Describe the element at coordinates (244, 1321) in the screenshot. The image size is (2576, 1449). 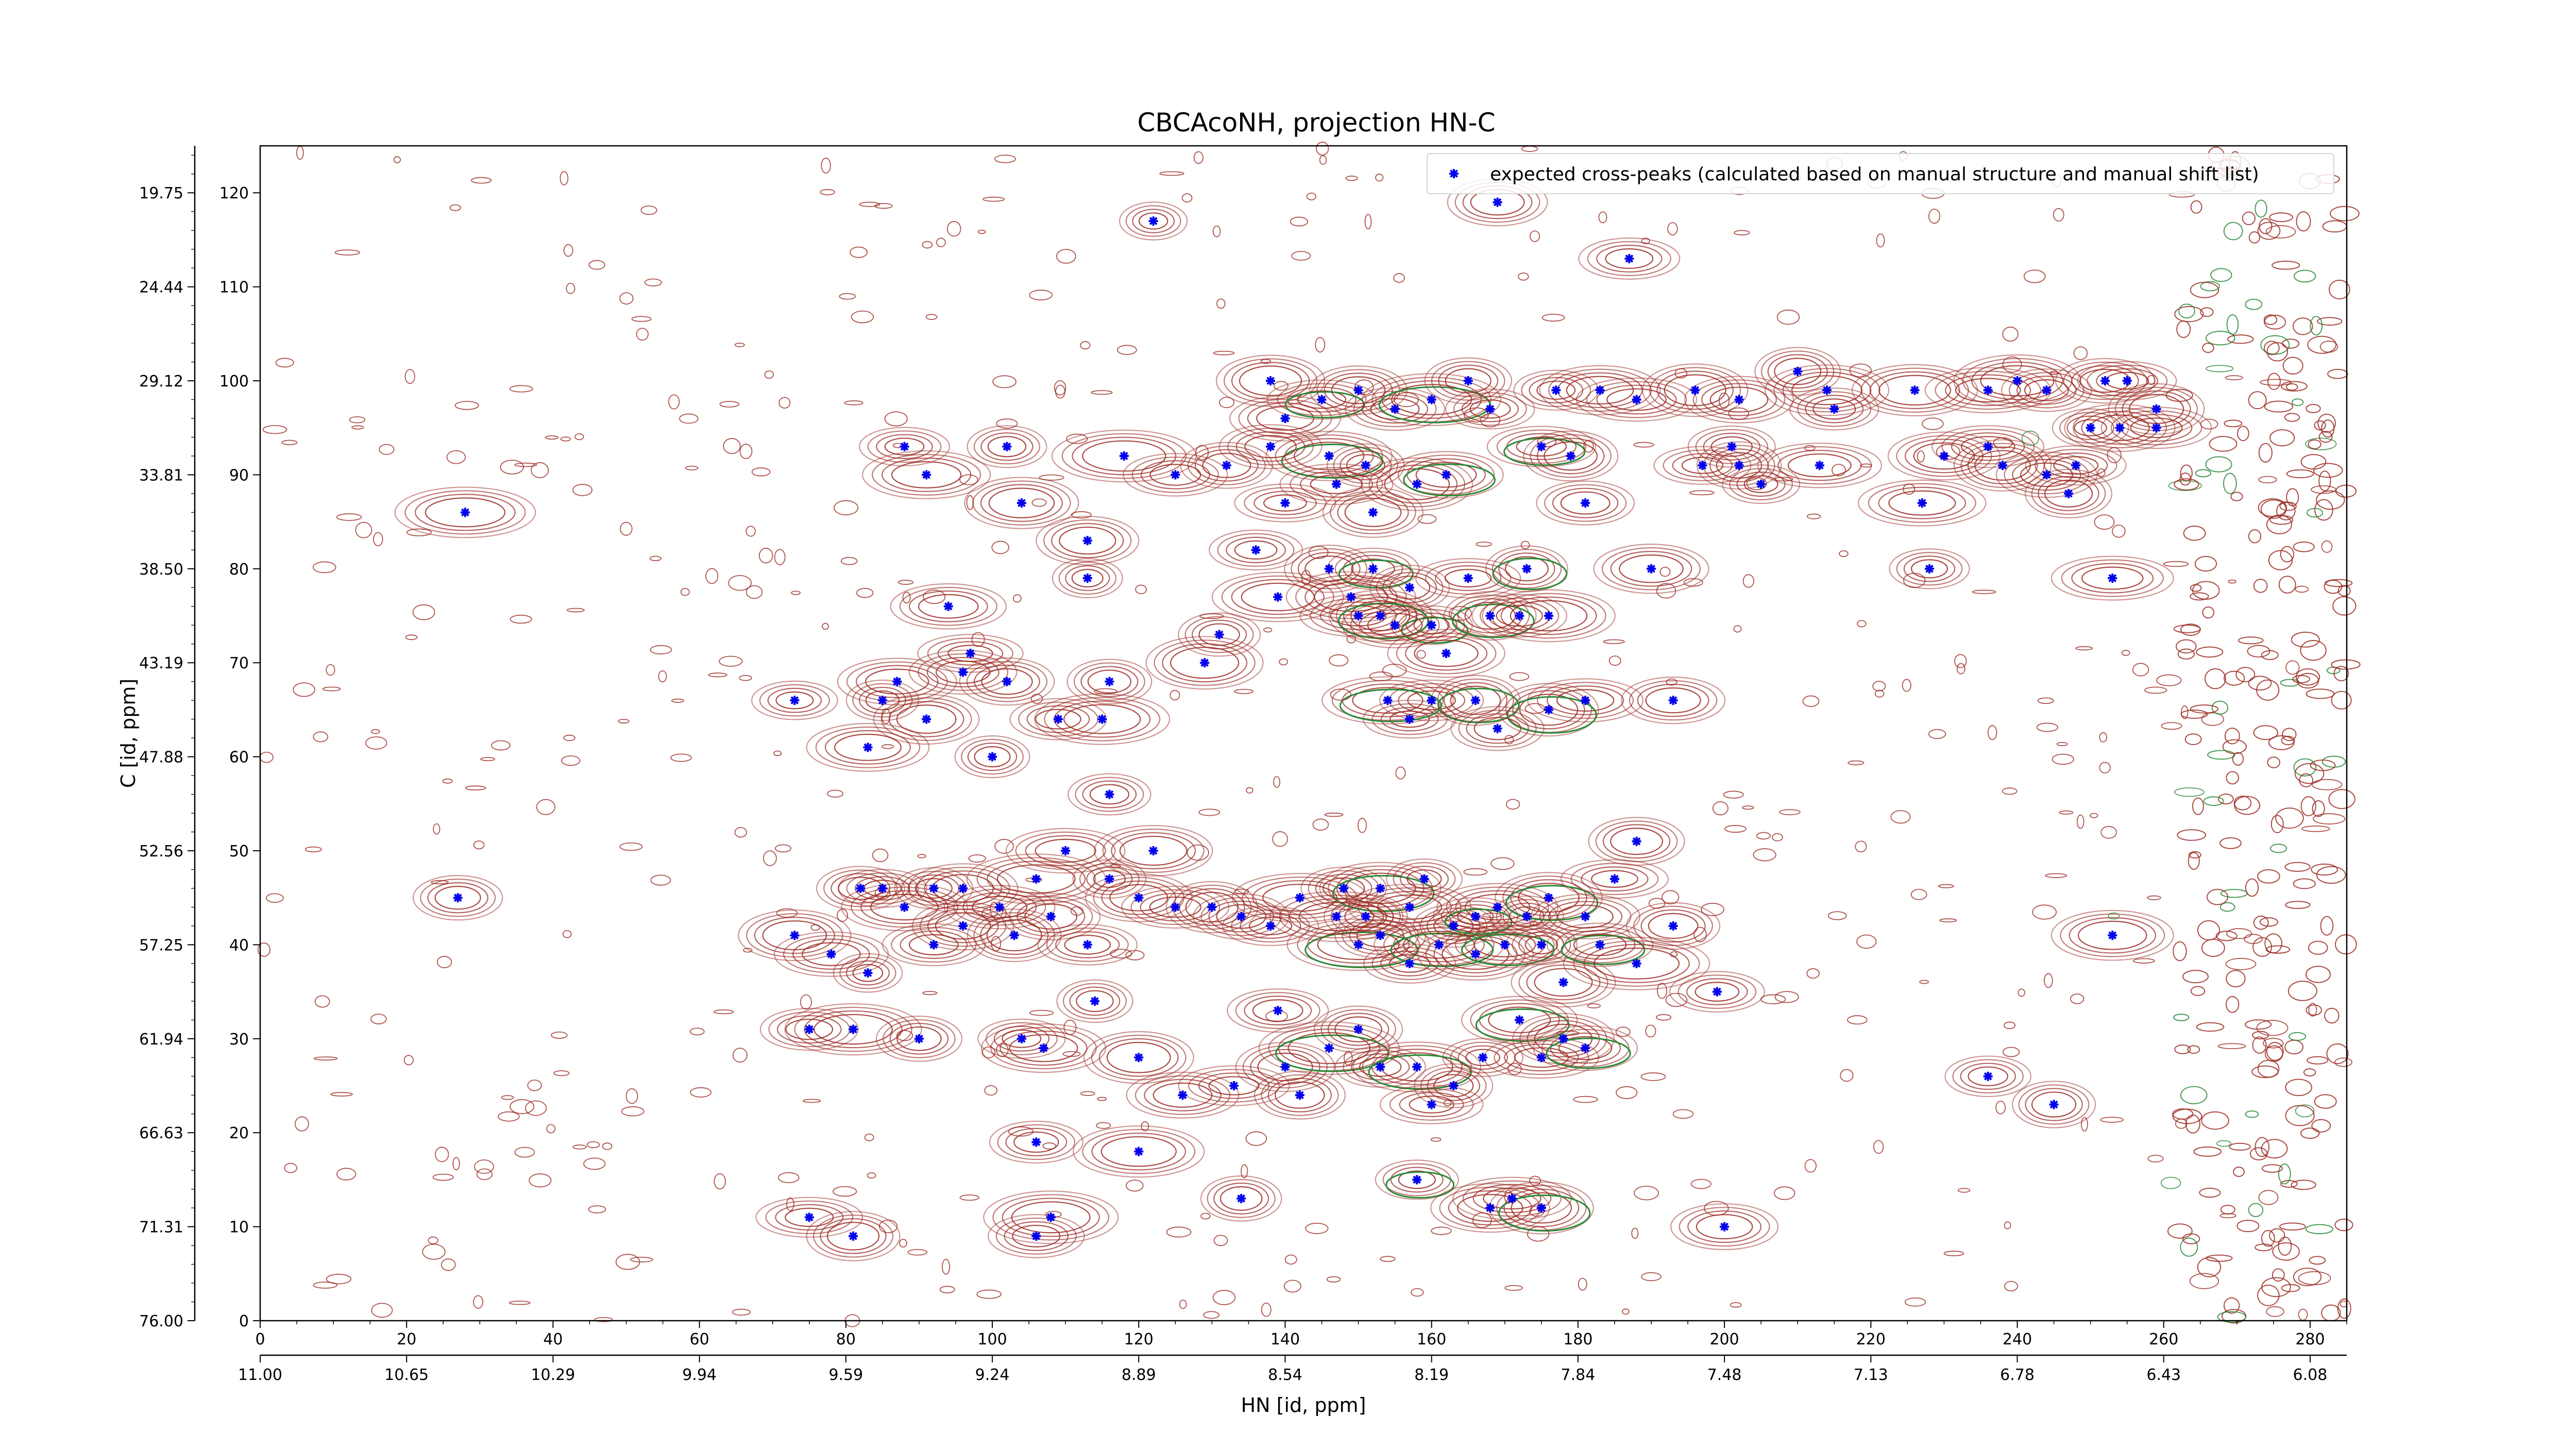
I see `y-tick-label: 0` at that location.